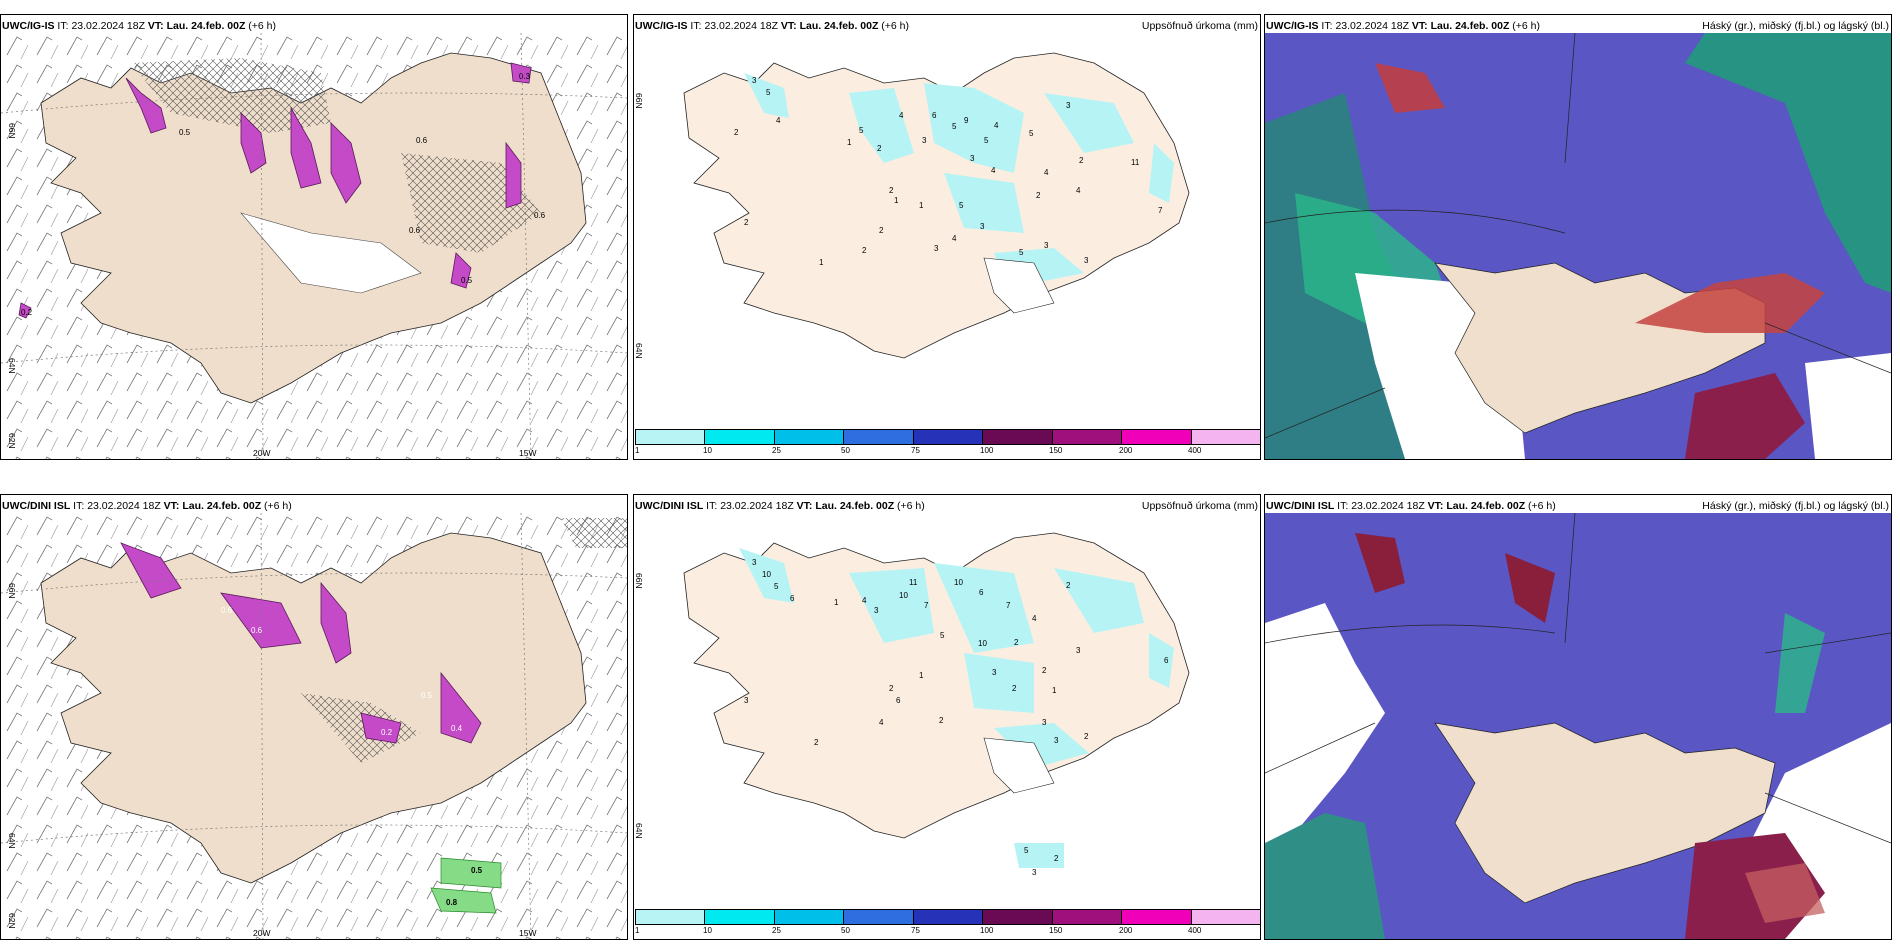 The height and width of the screenshot is (950, 1900). What do you see at coordinates (275, 190) in the screenshot?
I see `precip-contours` at bounding box center [275, 190].